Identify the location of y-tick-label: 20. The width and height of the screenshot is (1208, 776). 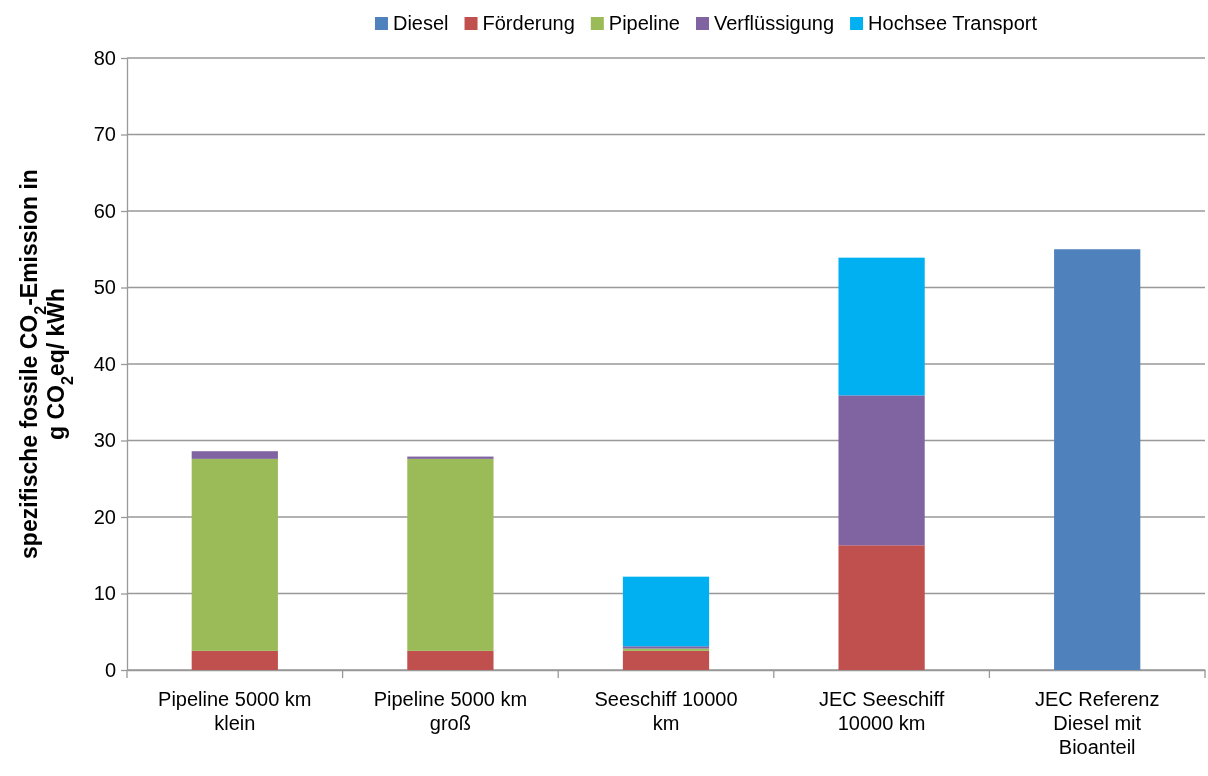
(104, 516).